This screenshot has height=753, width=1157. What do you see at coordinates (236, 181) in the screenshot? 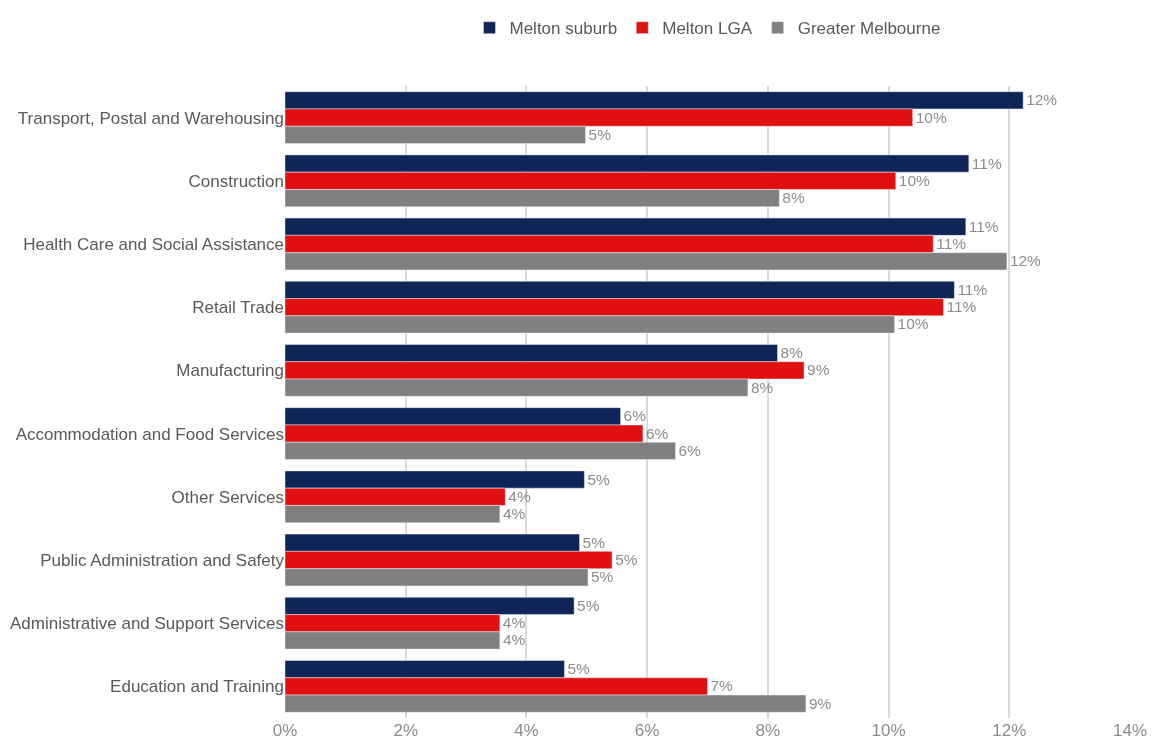
I see `y-tick-label: Construction` at bounding box center [236, 181].